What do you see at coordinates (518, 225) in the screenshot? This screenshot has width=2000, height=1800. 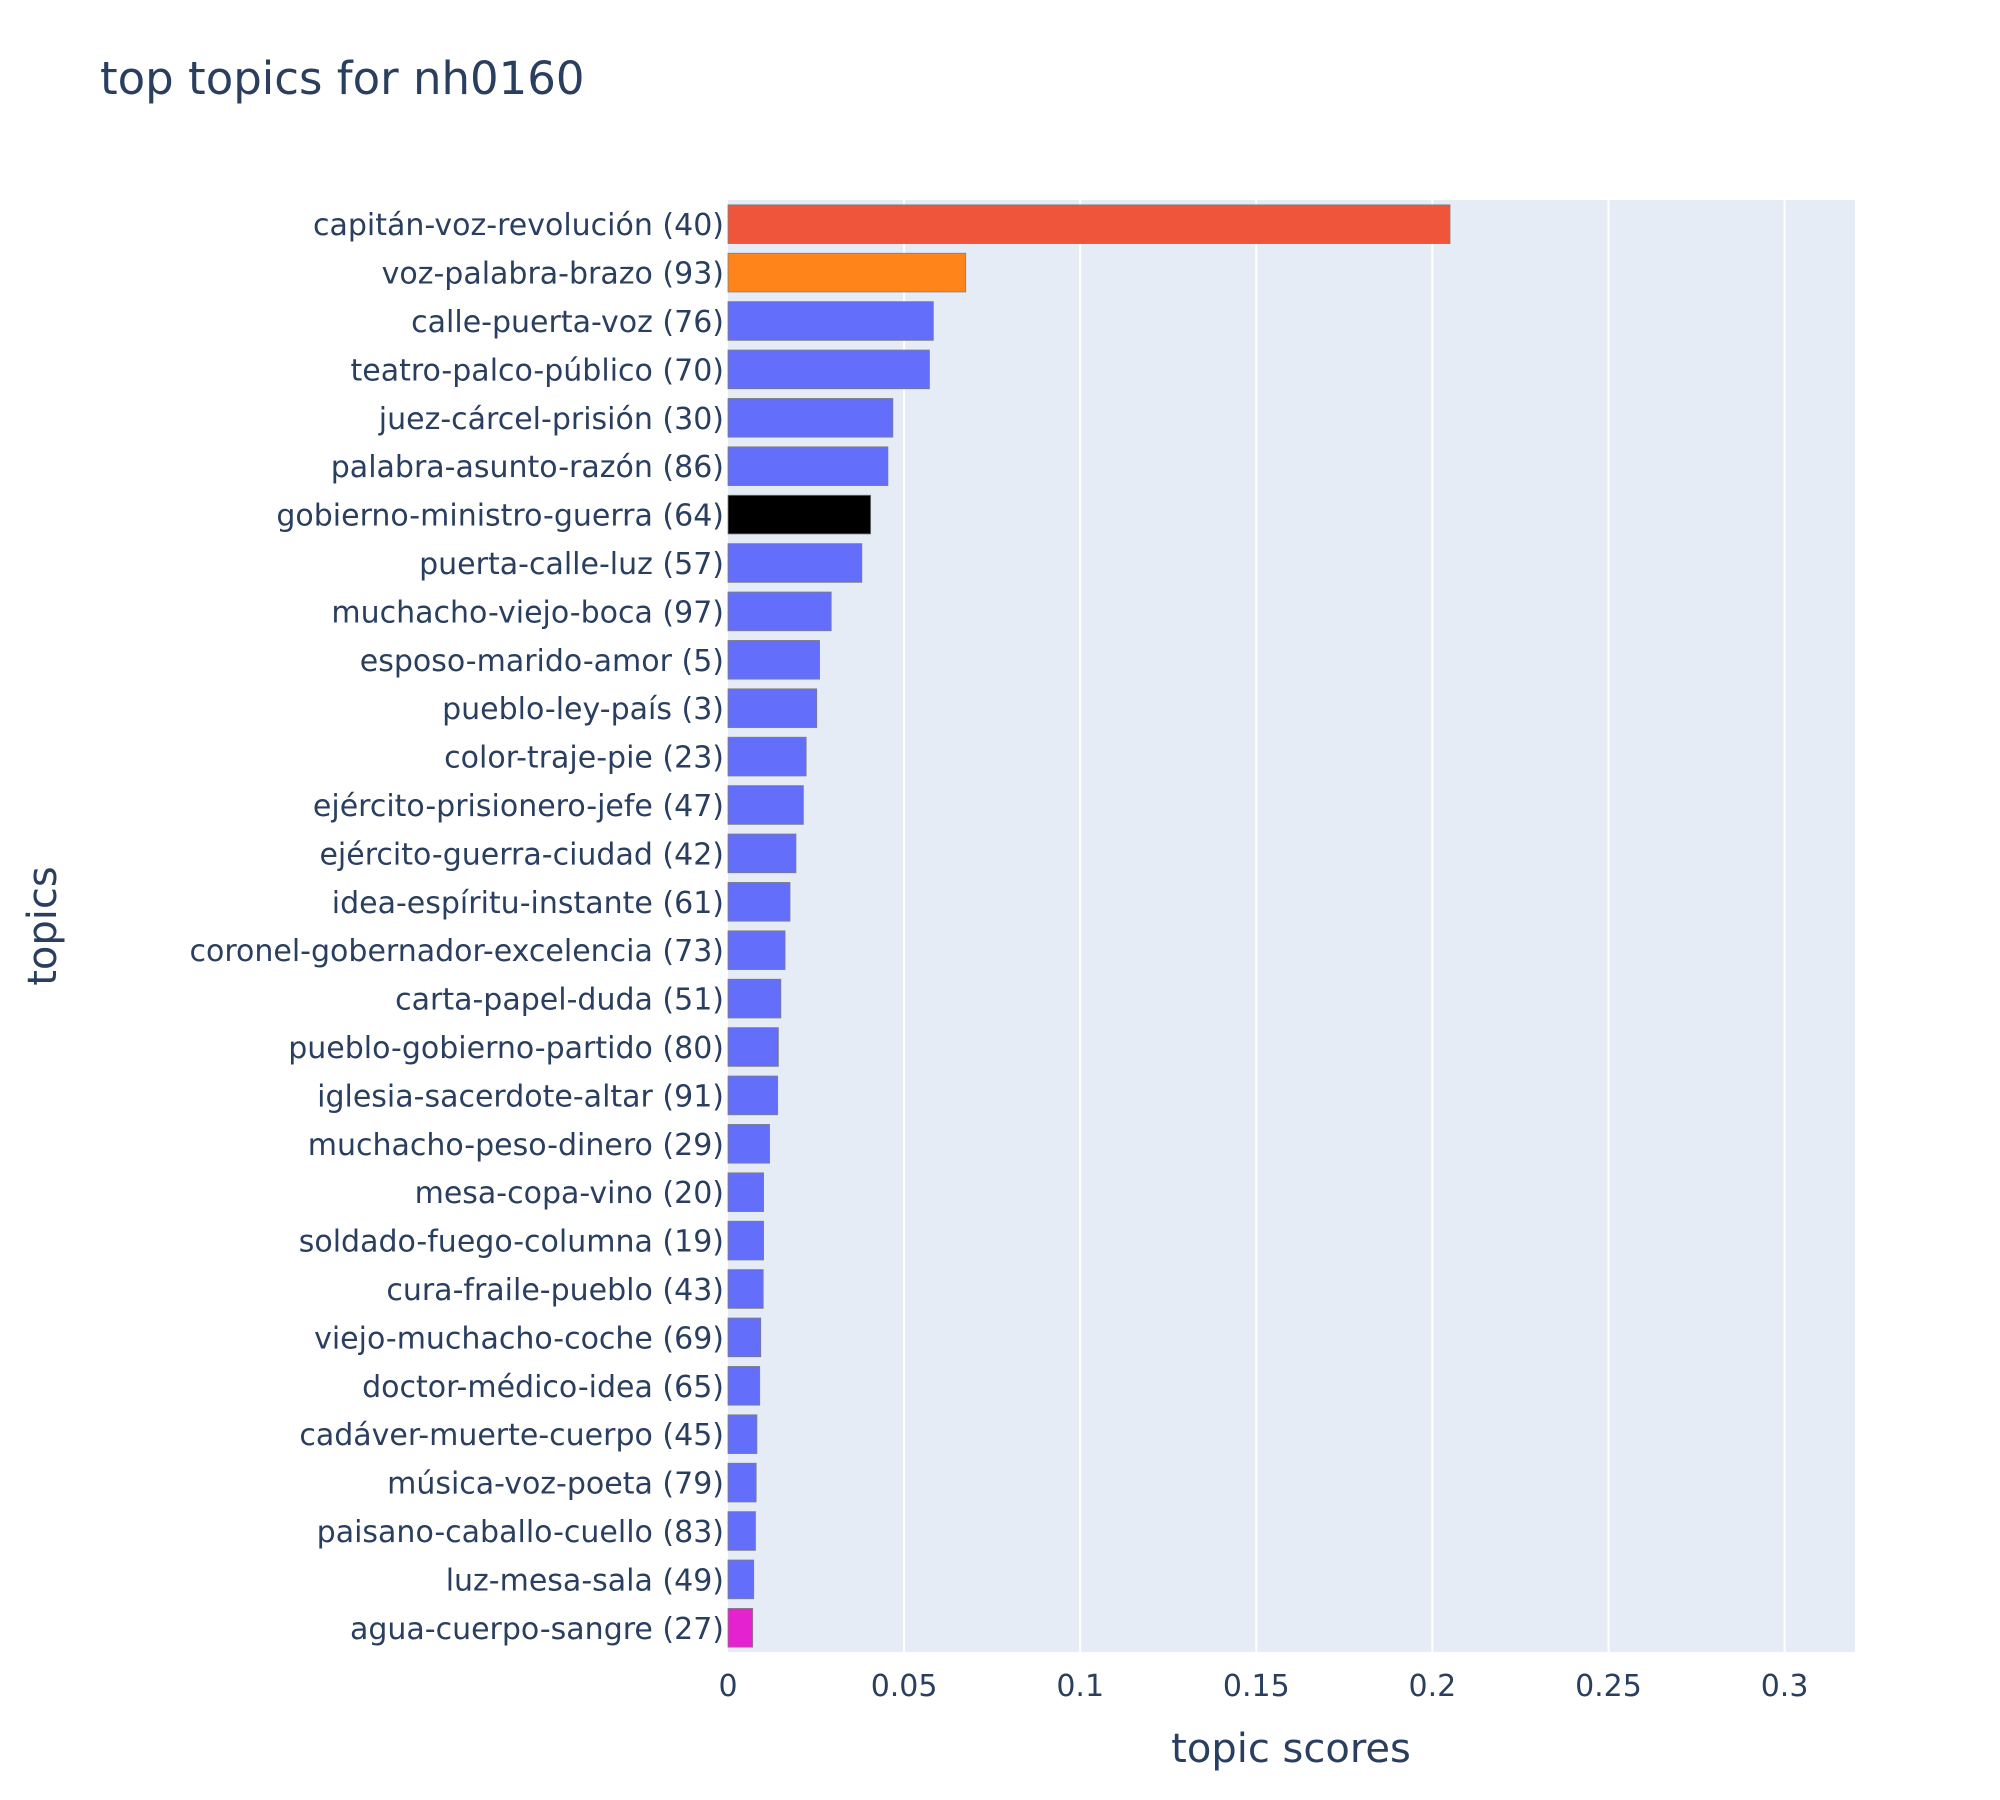 I see `y-tick-label: capitán-voz-revolución (40)` at bounding box center [518, 225].